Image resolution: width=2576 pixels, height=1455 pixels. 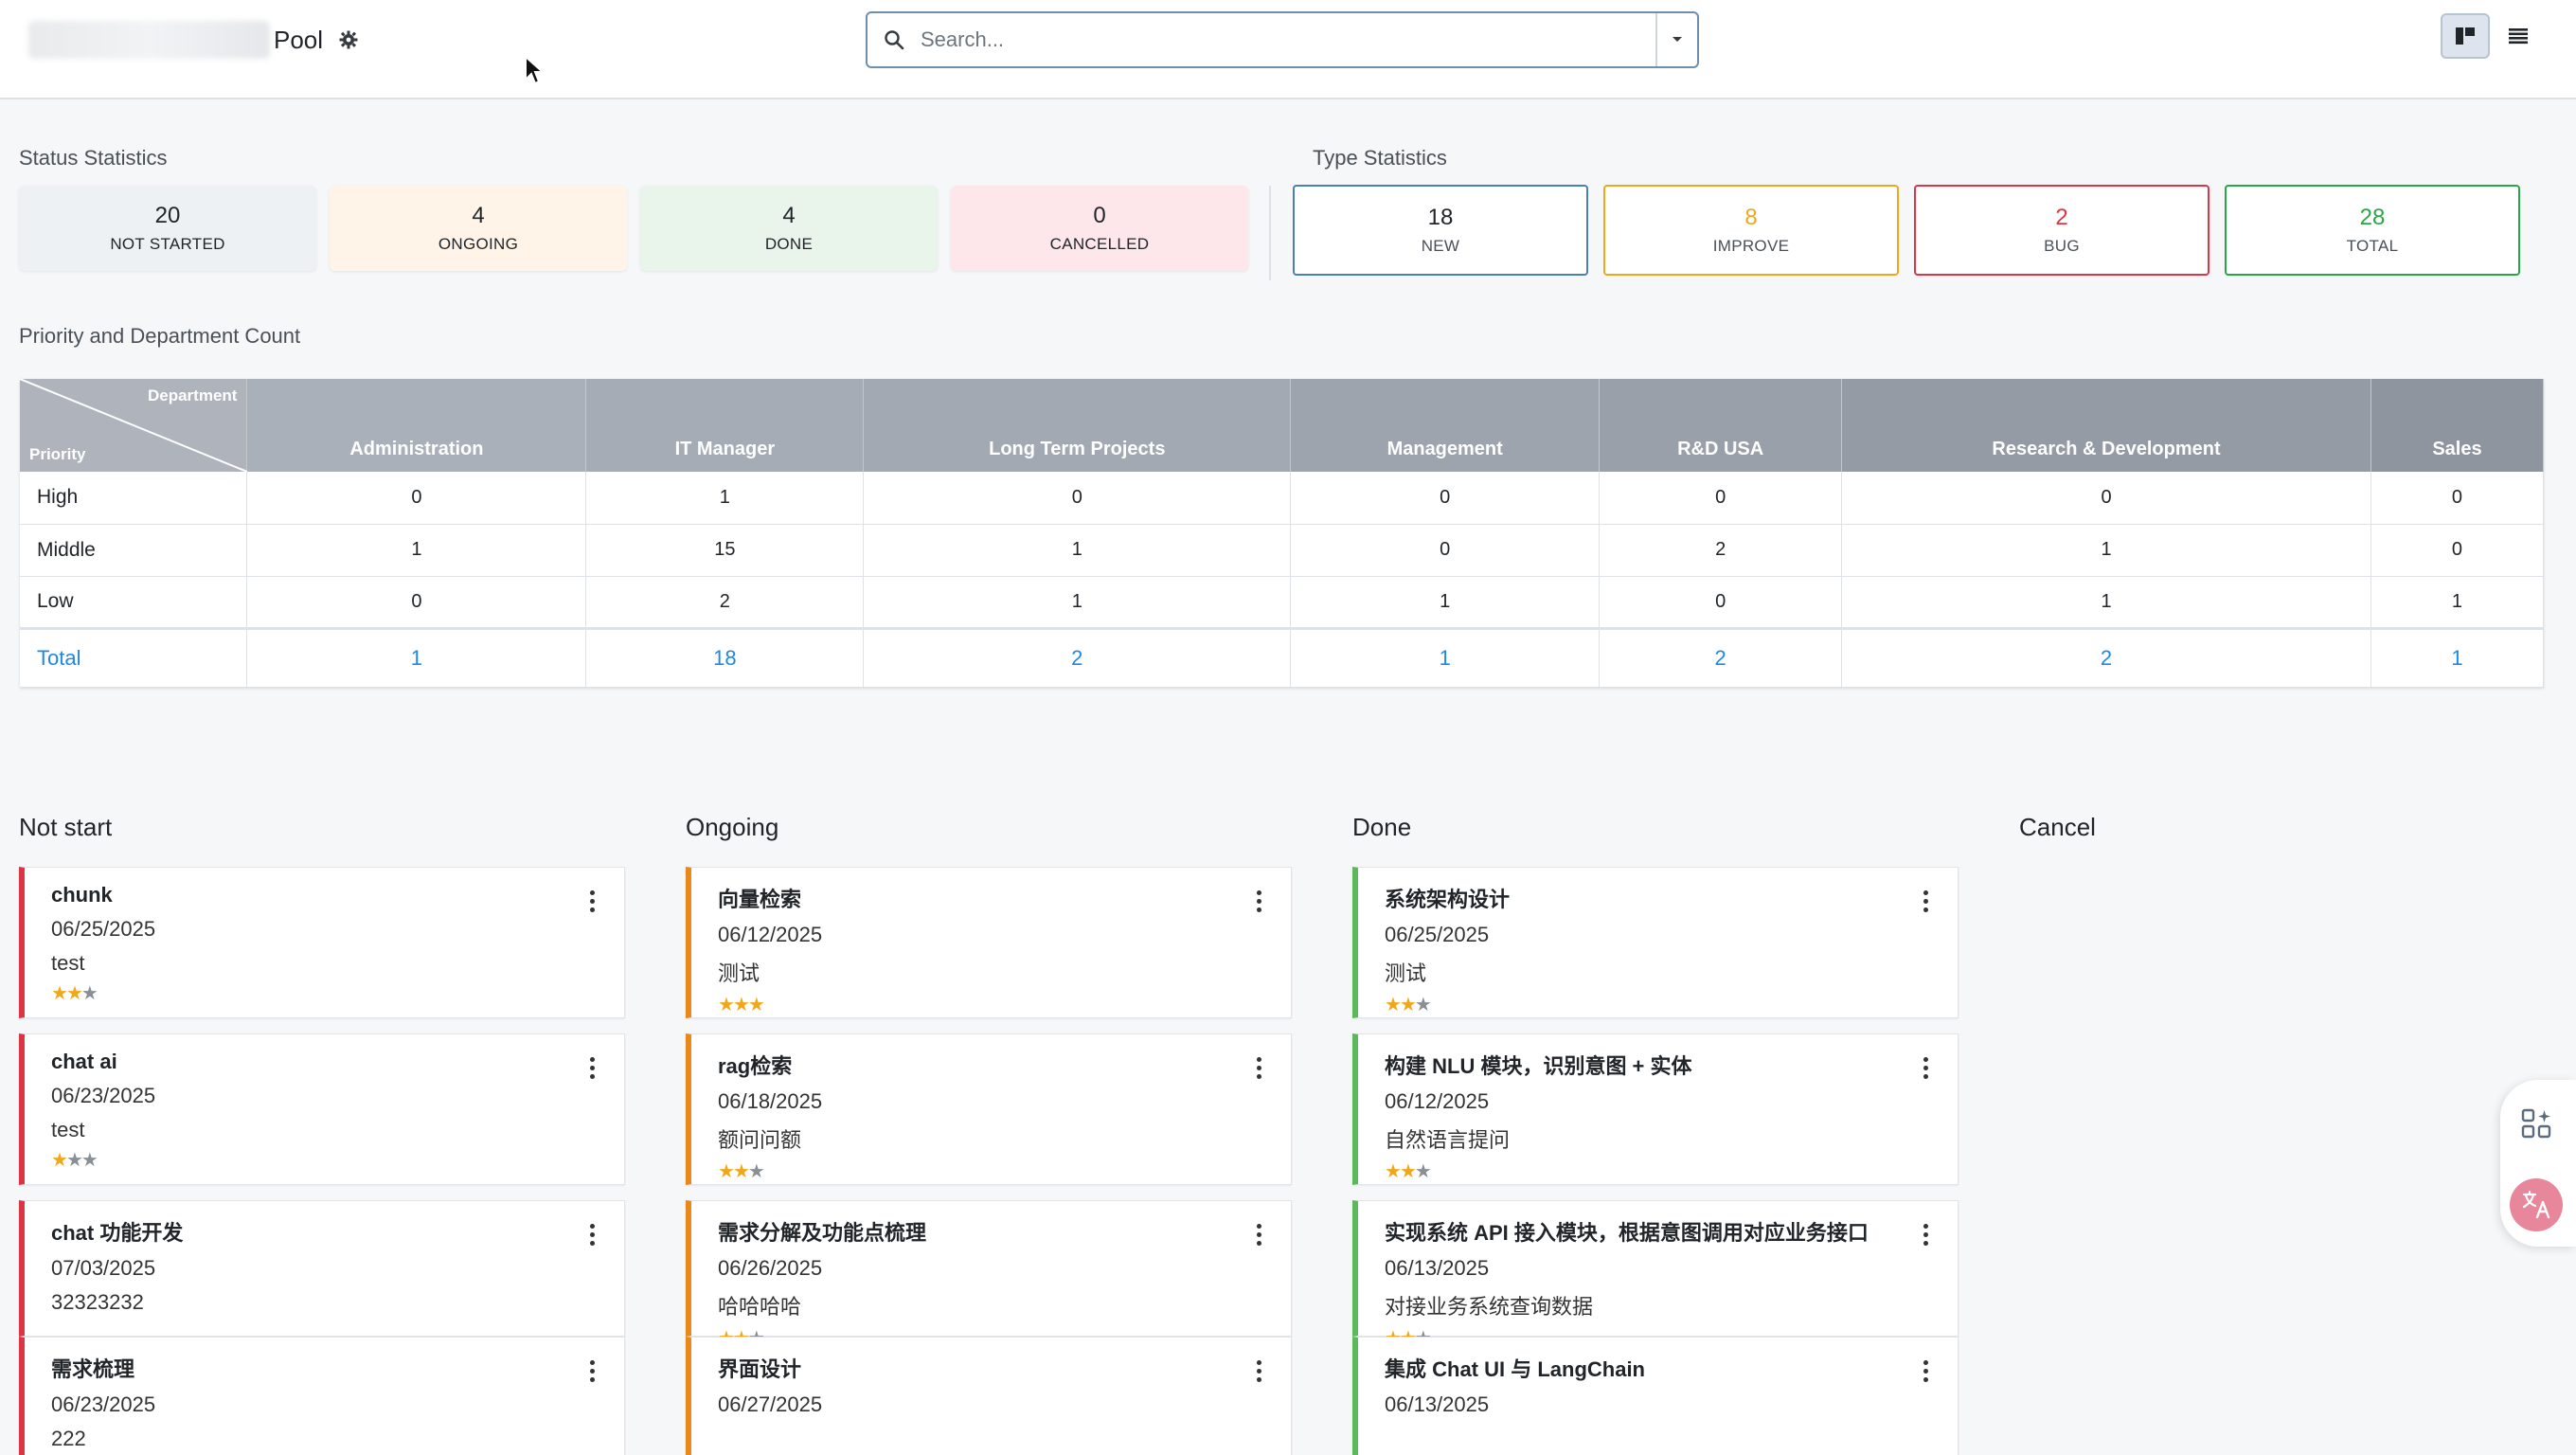 What do you see at coordinates (989, 1396) in the screenshot?
I see `task-card: 界面设计 06/27/2025` at bounding box center [989, 1396].